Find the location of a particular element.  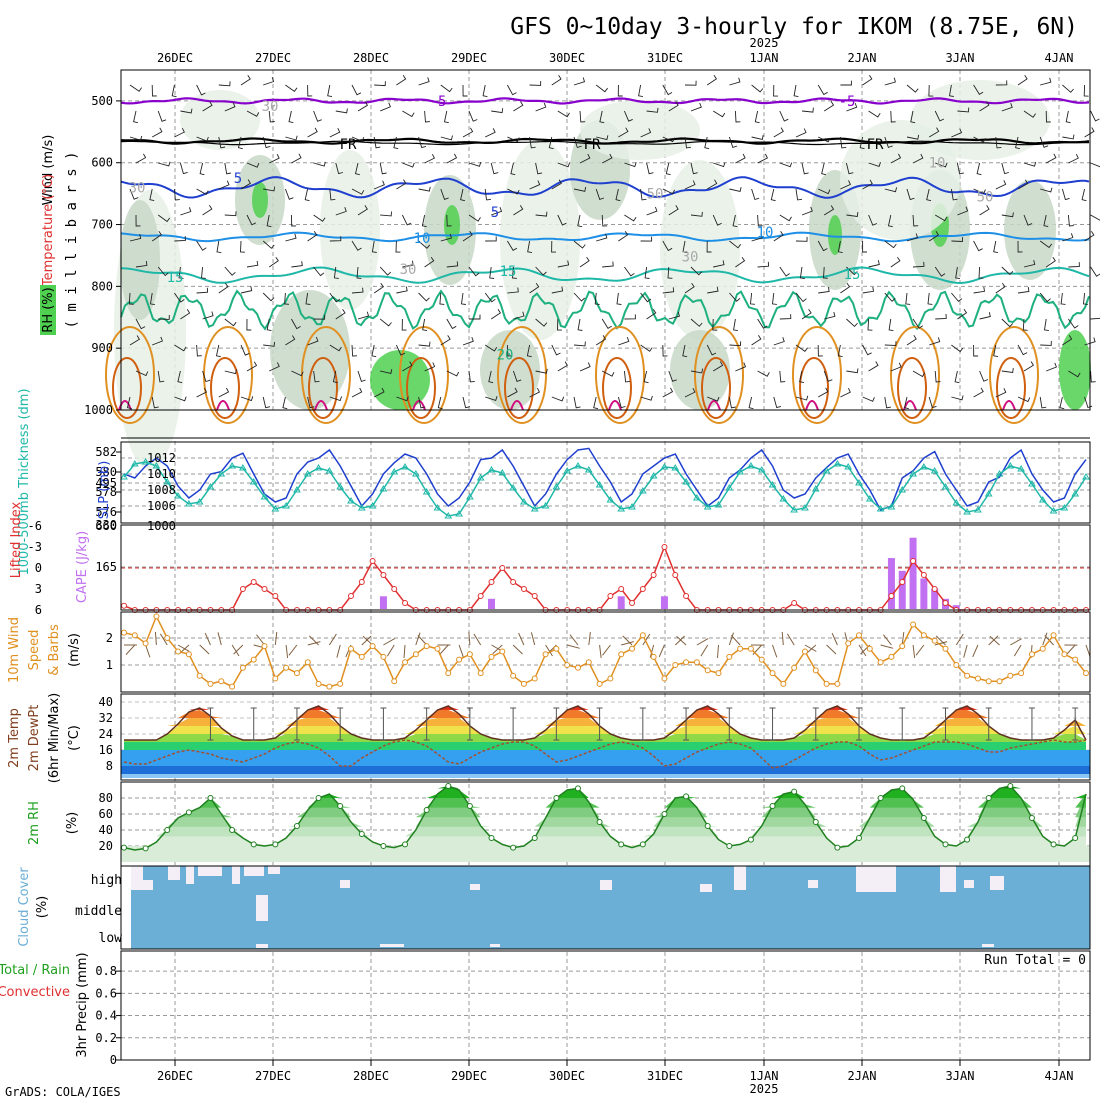

cloud-cover-fill is located at coordinates (610, 907).